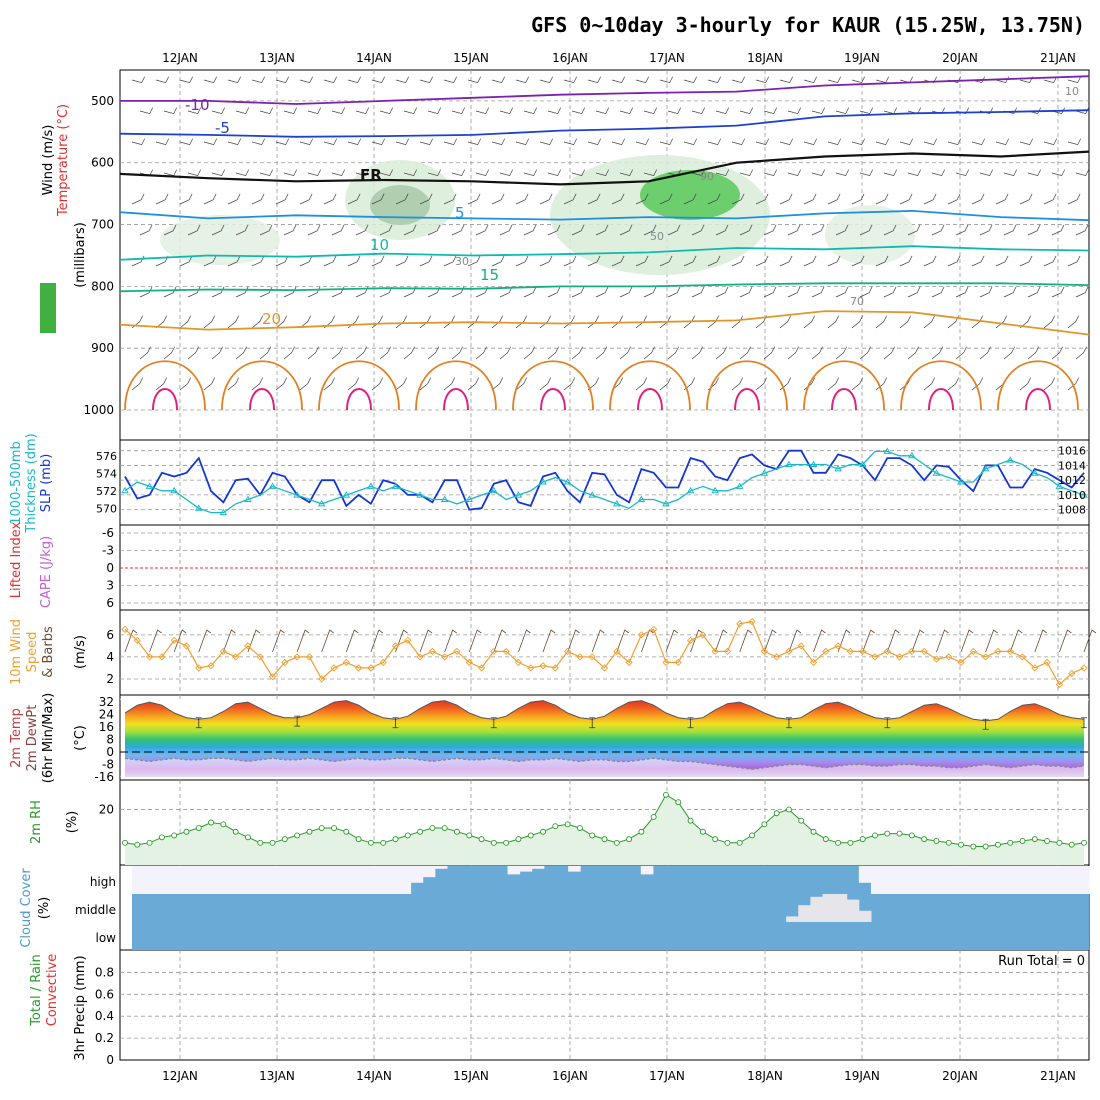  I want to click on warm-contour, so click(262, 385).